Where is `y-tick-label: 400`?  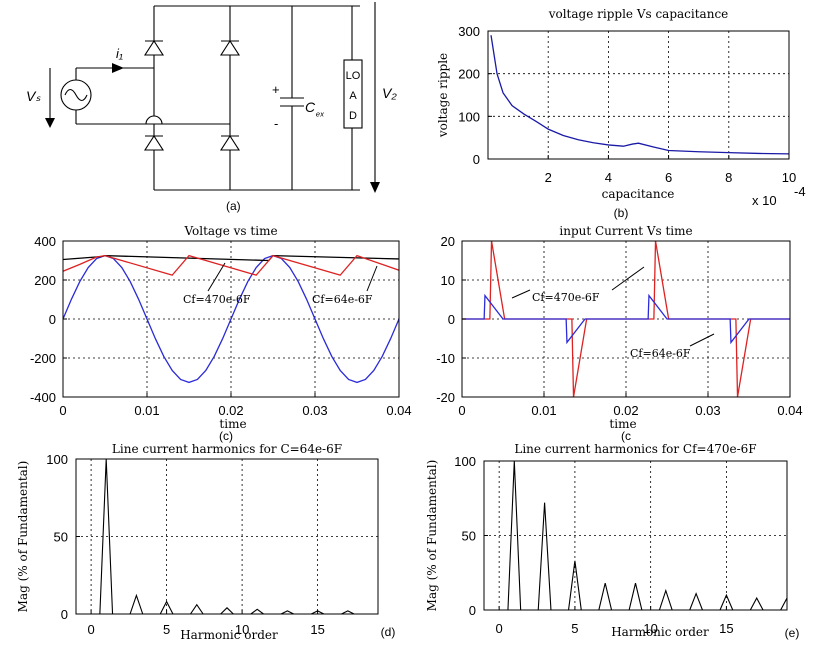 y-tick-label: 400 is located at coordinates (45, 241).